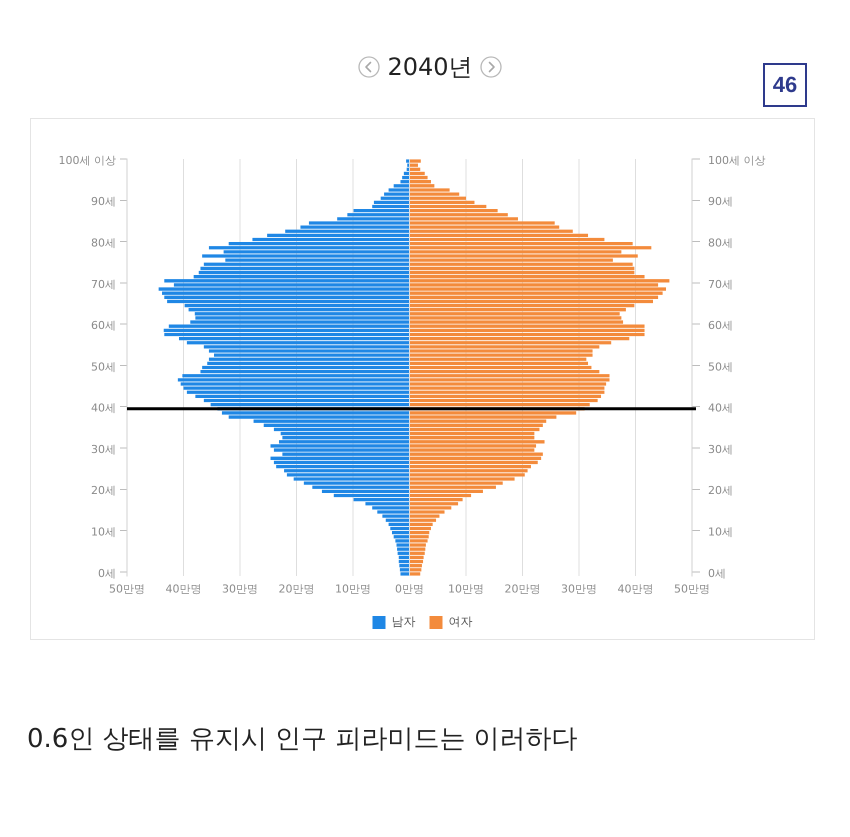 This screenshot has width=850, height=837. I want to click on y2-tick-label: 100세 이상, so click(737, 160).